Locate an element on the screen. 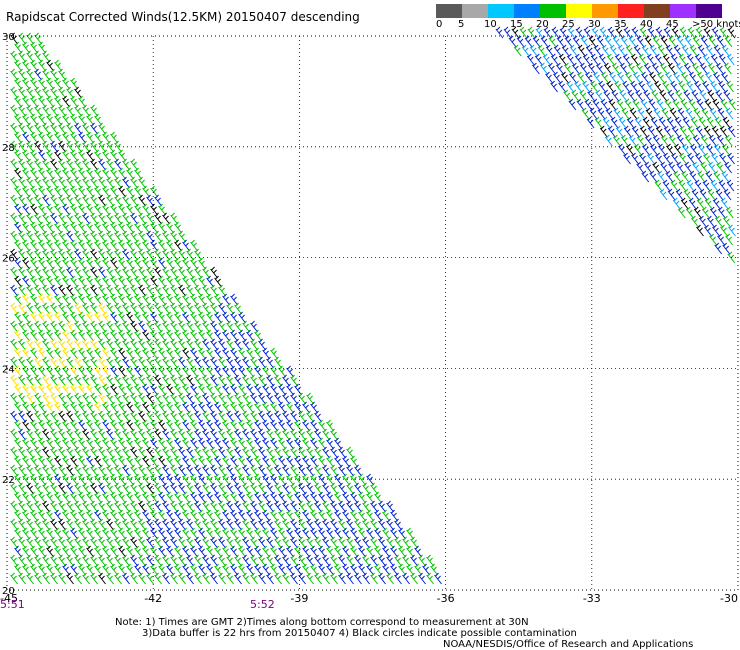  legend-label: 10 is located at coordinates (490, 24).